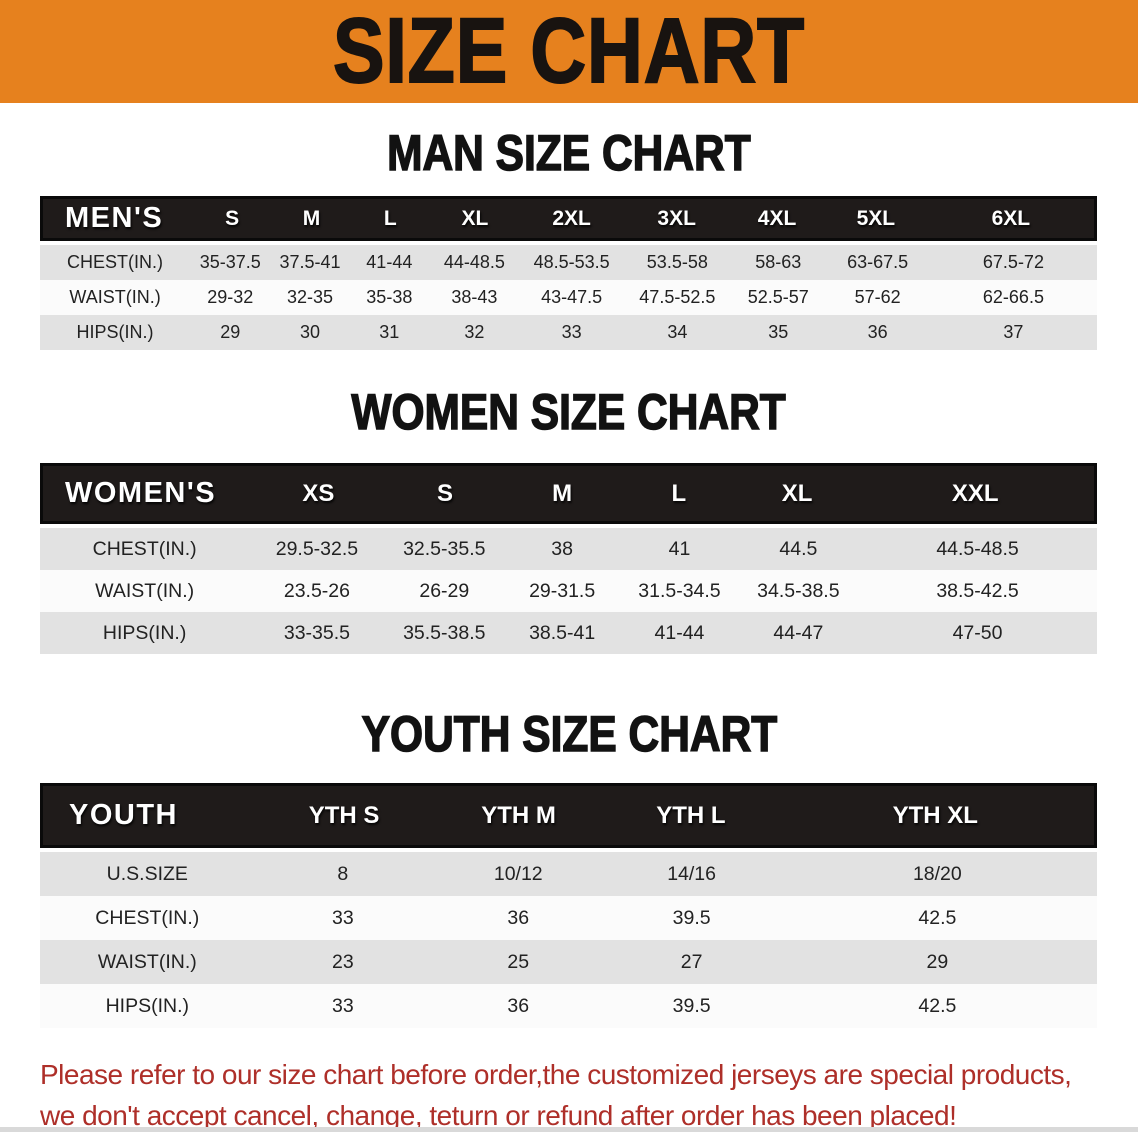 The height and width of the screenshot is (1136, 1138). I want to click on measurement-value: 47-50, so click(977, 632).